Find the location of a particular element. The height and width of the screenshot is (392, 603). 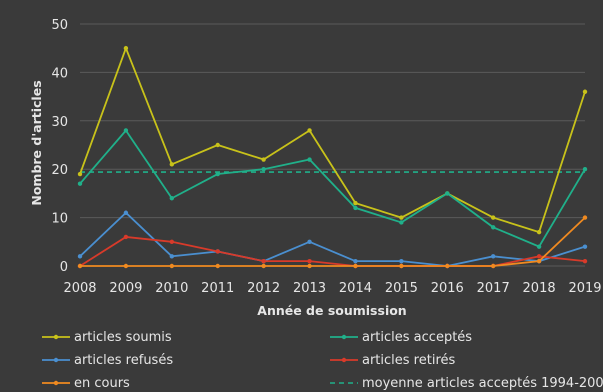

legend-label: en cours is located at coordinates (102, 383).